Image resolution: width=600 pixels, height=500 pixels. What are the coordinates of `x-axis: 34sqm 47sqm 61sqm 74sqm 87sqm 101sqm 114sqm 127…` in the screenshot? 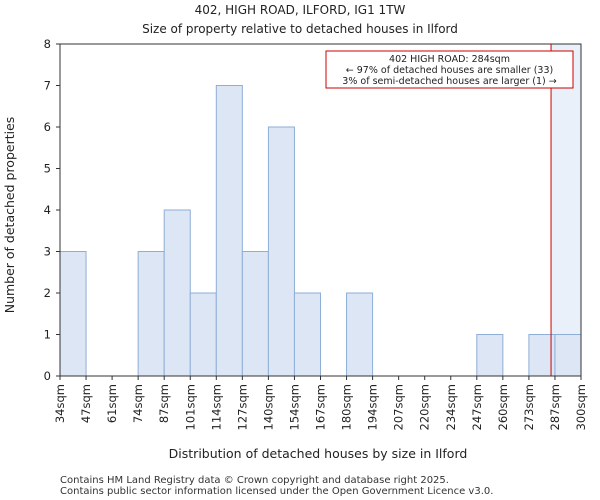 It's located at (320, 403).